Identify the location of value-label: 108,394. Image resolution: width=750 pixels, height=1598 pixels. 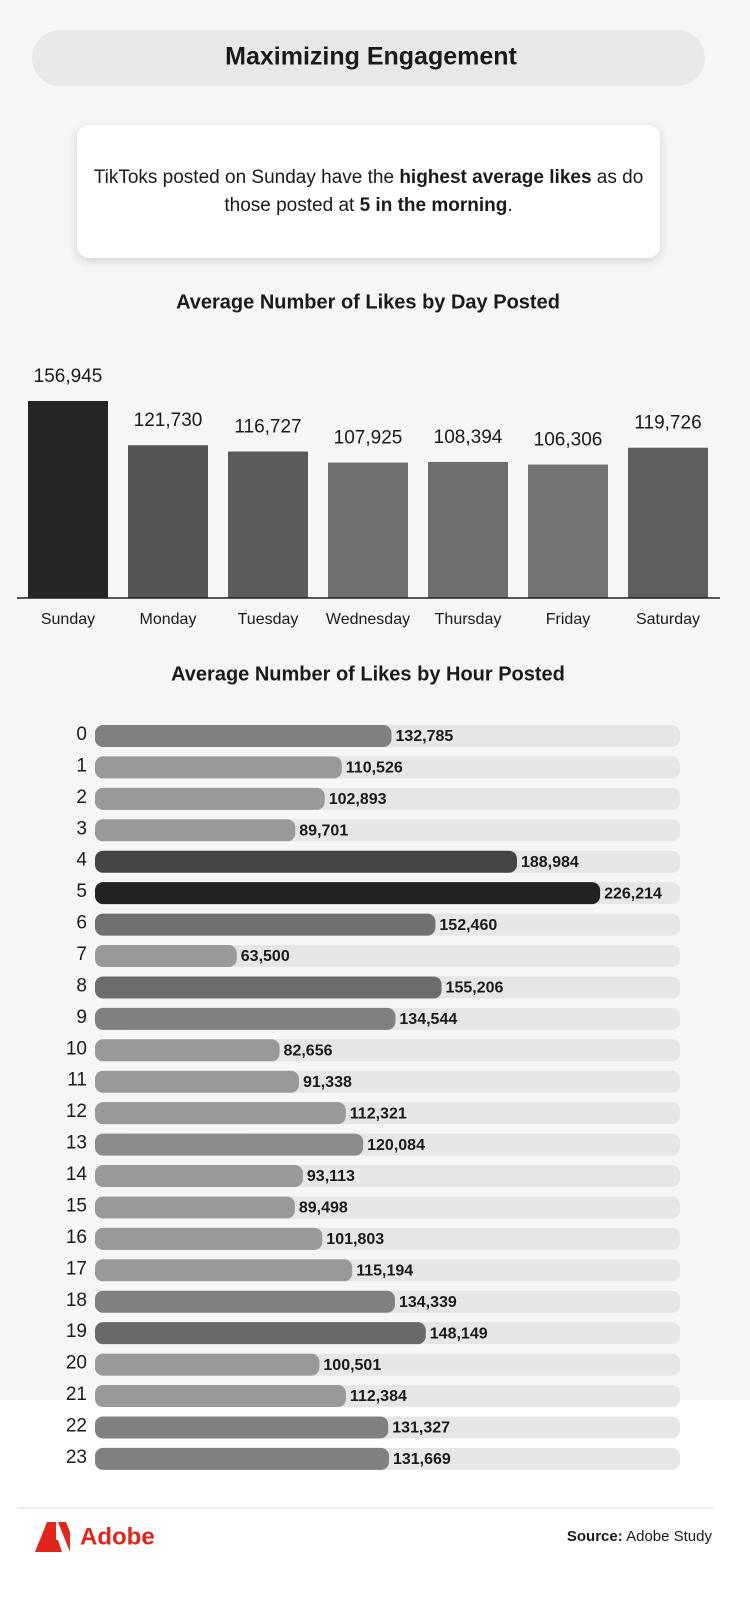
(468, 437).